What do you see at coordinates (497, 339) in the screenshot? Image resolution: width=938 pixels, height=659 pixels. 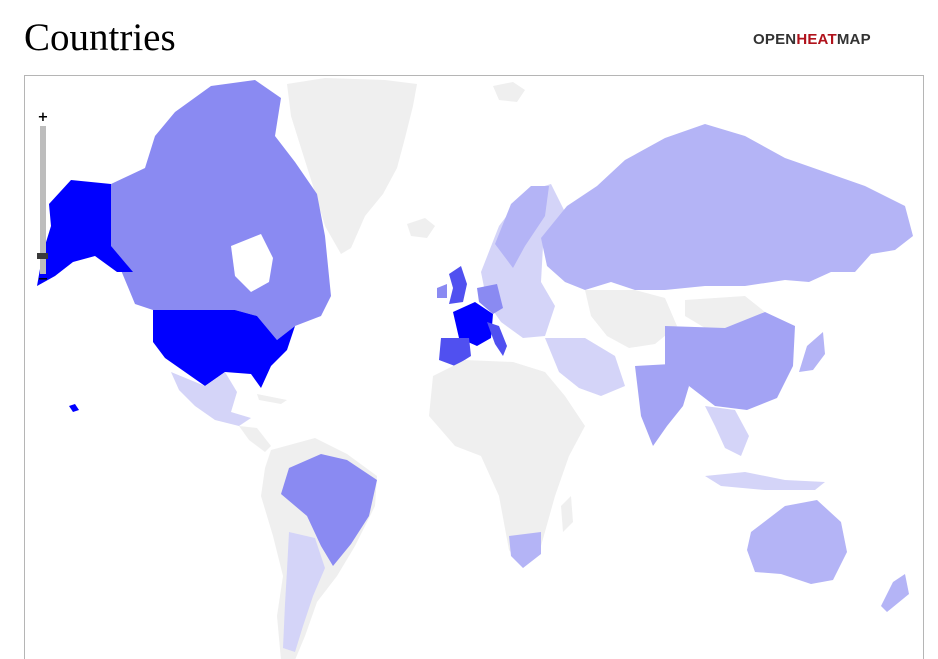 I see `country-italy` at bounding box center [497, 339].